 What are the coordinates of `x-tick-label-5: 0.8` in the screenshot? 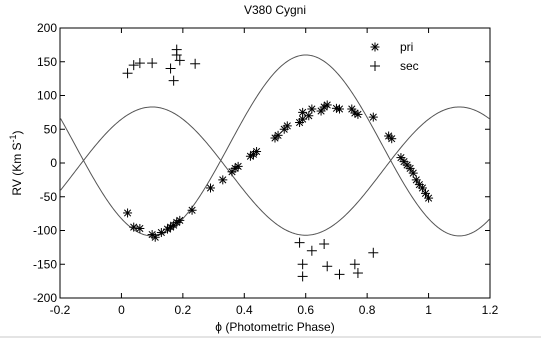 It's located at (367, 310).